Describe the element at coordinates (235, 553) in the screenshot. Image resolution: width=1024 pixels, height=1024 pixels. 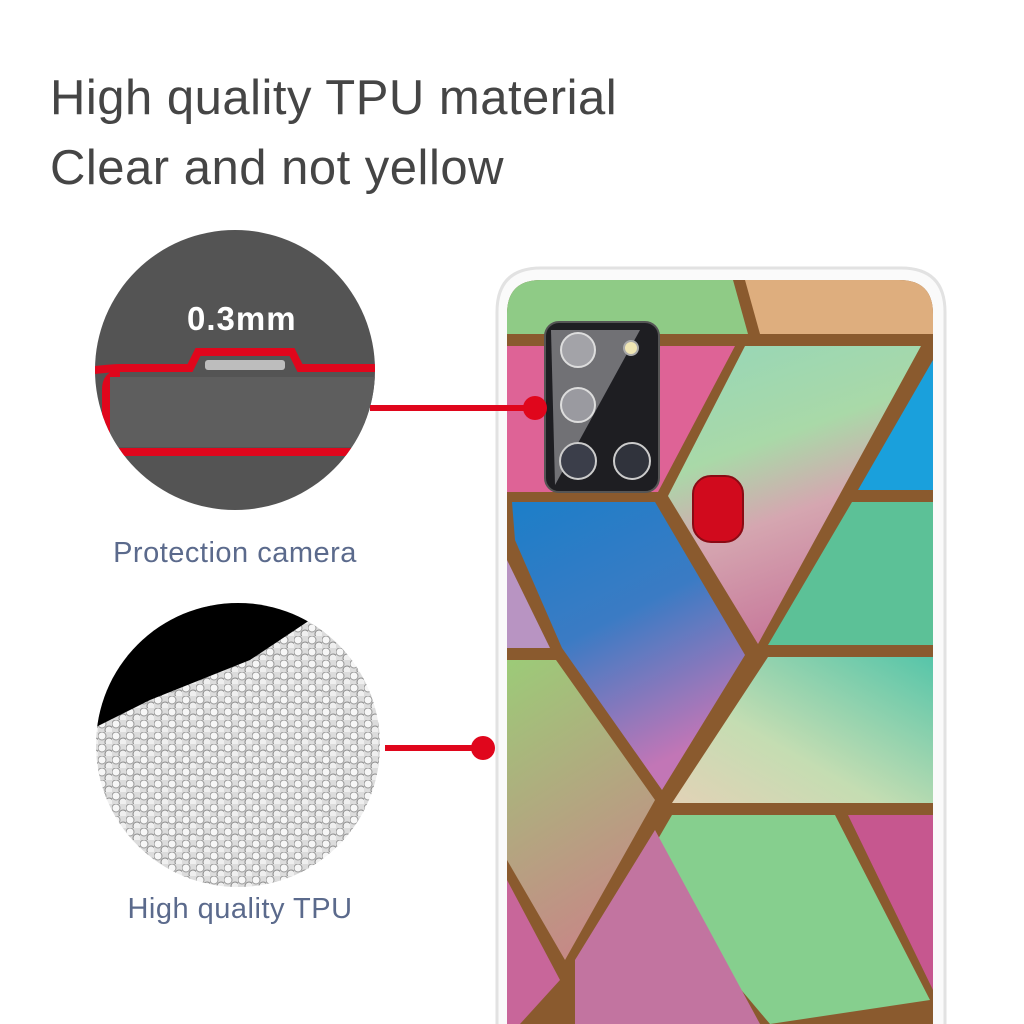
I see `protection-camera-label: Protection camera` at that location.